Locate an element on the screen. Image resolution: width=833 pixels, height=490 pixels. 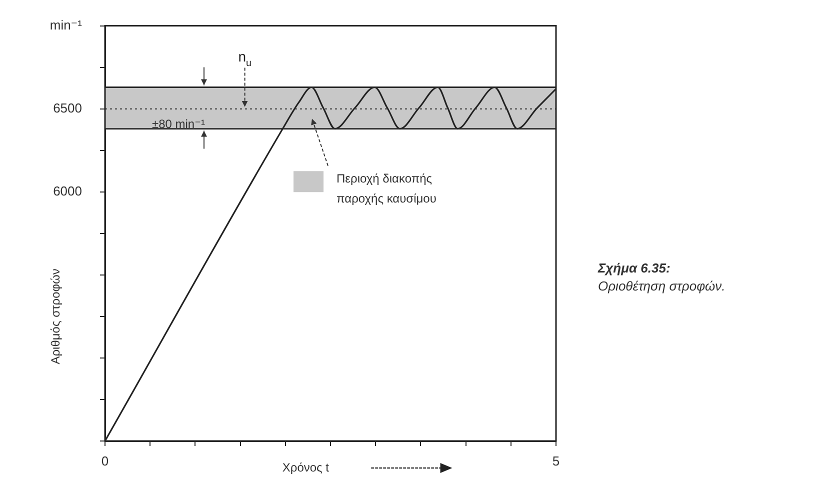
y-tick-label: 6500 is located at coordinates (67, 108).